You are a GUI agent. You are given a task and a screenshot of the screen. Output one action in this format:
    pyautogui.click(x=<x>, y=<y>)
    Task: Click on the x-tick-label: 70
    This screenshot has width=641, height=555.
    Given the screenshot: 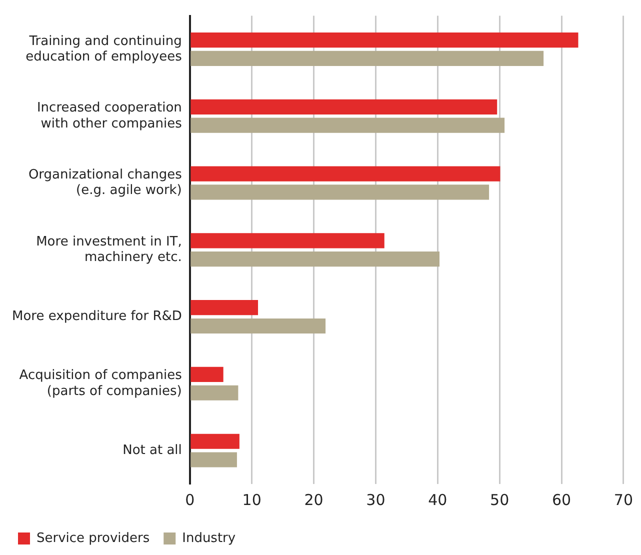 What is the action you would take?
    pyautogui.click(x=624, y=499)
    